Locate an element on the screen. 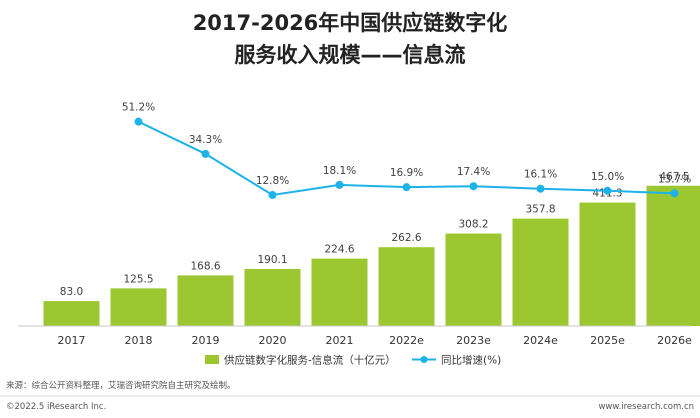 The image size is (700, 418). bar-label-2021: 224.6 is located at coordinates (339, 250).